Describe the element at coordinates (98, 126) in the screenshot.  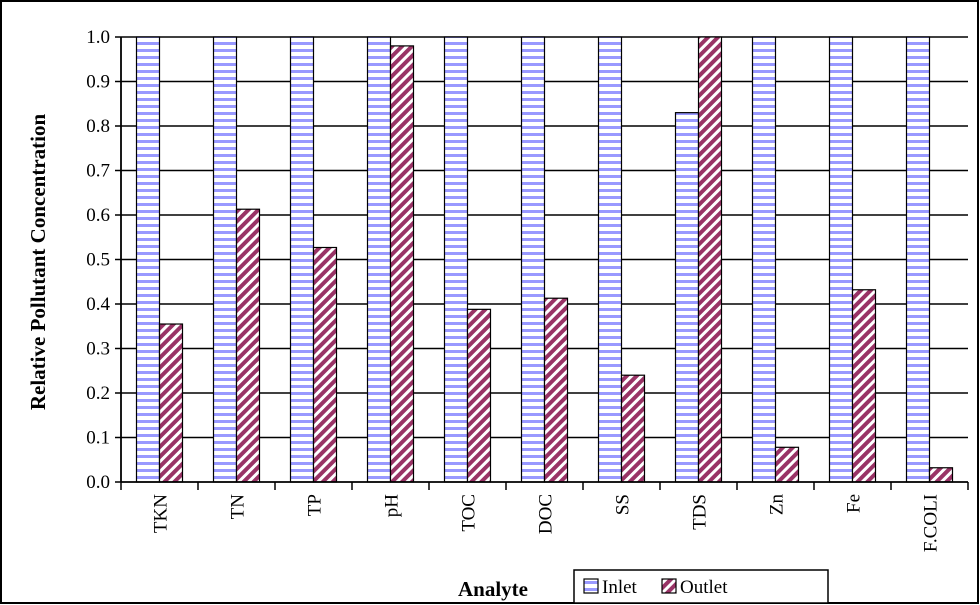
I see `y-tick-label: 0.8` at that location.